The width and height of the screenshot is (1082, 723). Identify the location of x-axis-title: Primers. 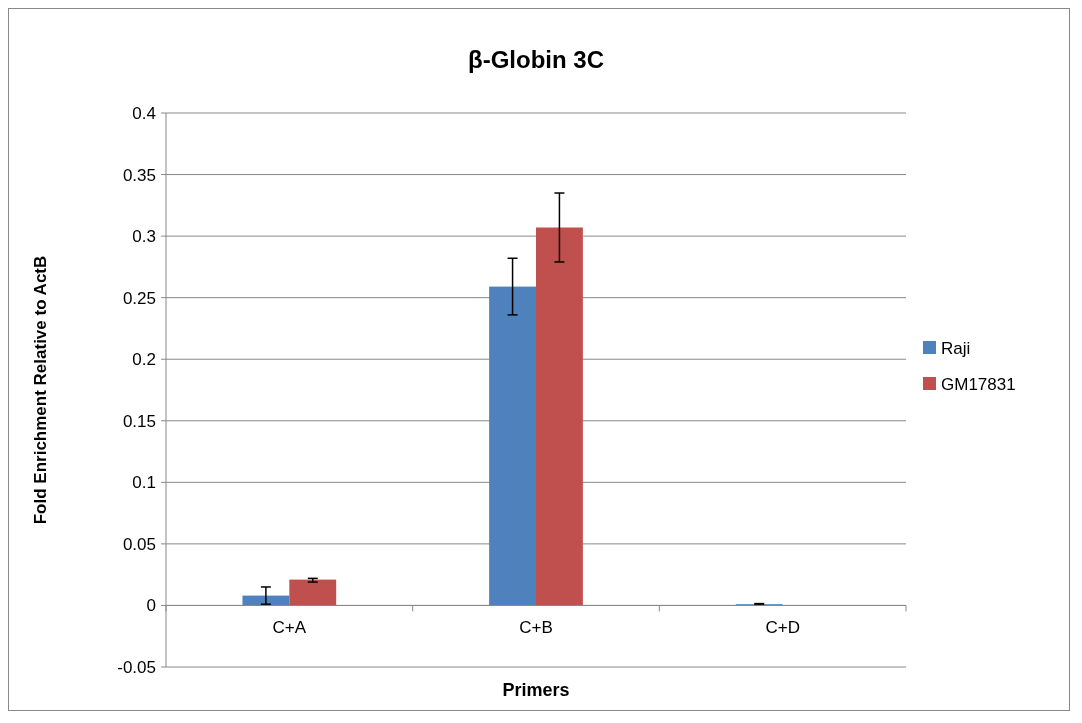
(536, 690).